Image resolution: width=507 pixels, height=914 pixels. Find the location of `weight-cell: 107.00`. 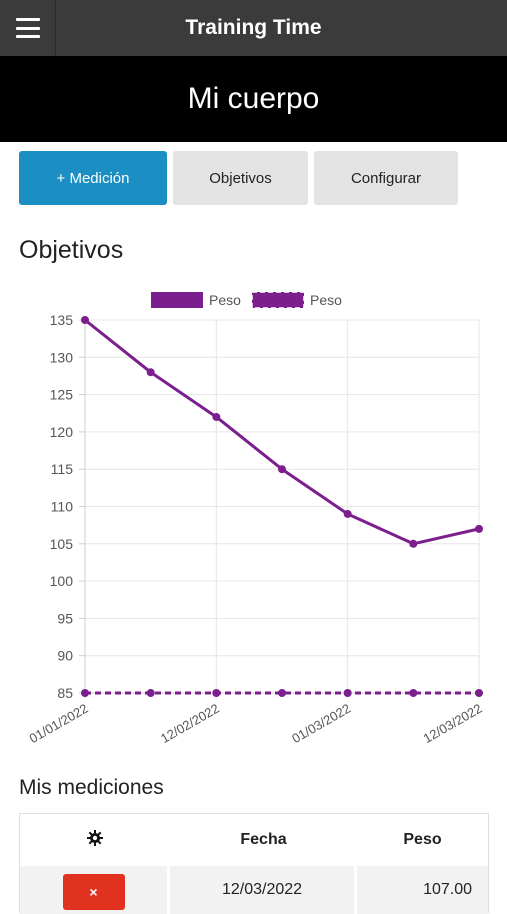

weight-cell: 107.00 is located at coordinates (422, 890).